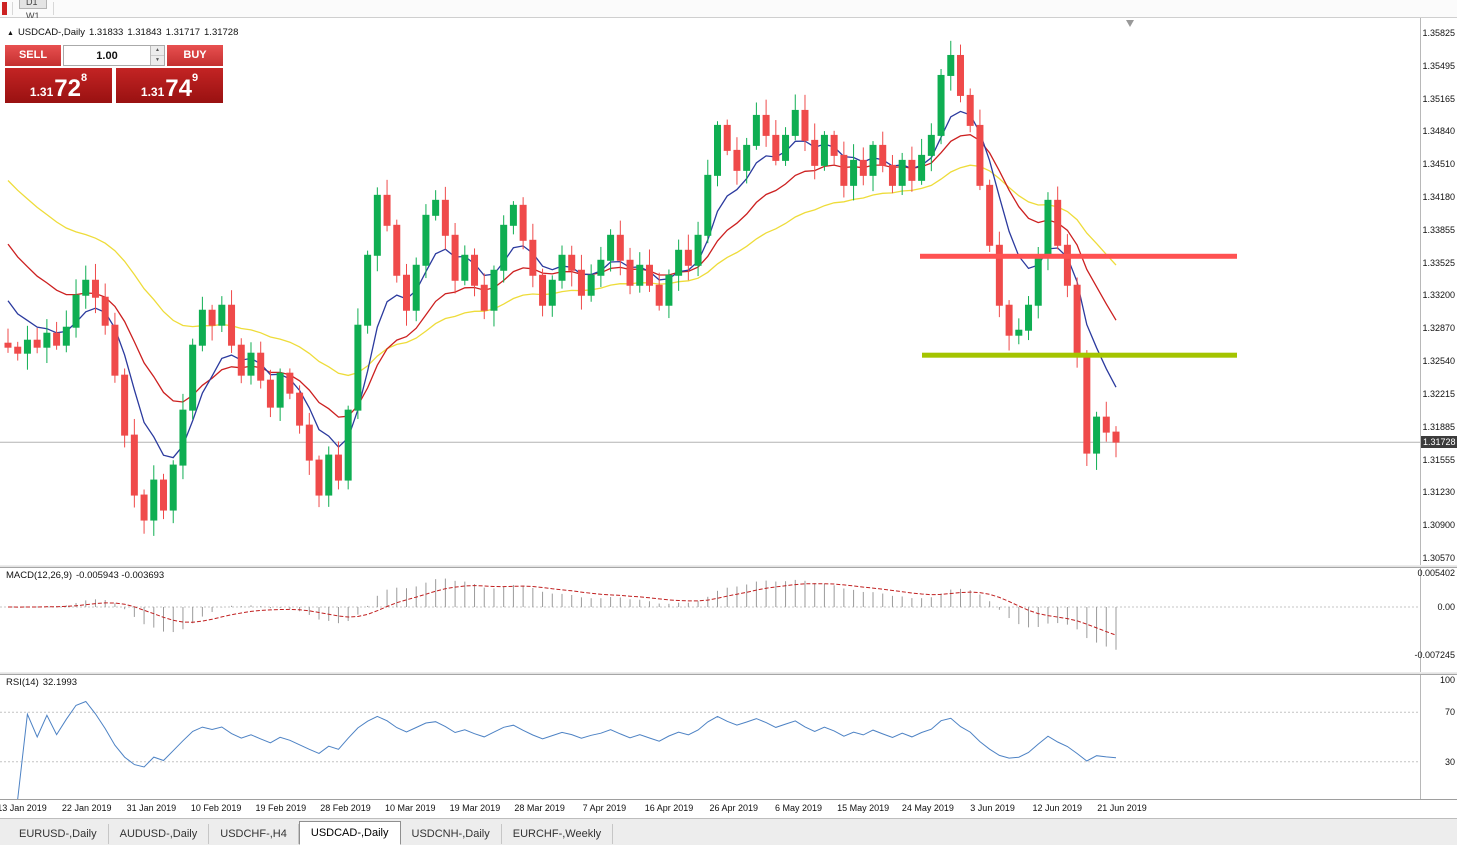 This screenshot has height=845, width=1457. Describe the element at coordinates (1079, 355) in the screenshot. I see `support-line` at that location.